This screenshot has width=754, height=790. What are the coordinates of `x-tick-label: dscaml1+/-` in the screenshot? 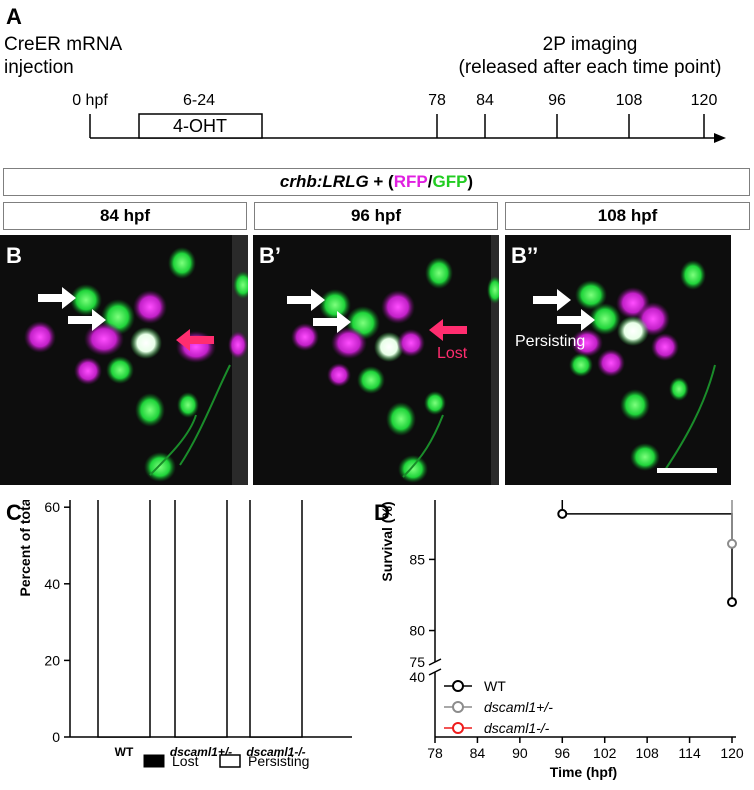 It's located at (201, 752).